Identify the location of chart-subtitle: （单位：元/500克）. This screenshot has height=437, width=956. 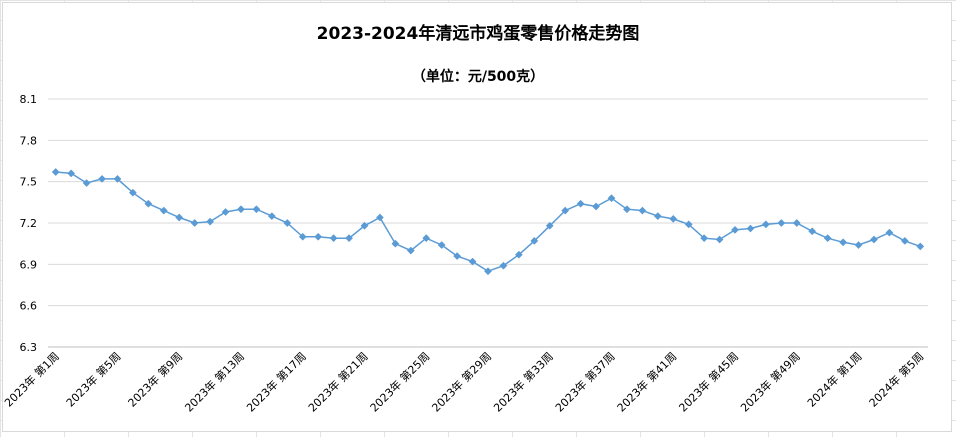
(478, 76).